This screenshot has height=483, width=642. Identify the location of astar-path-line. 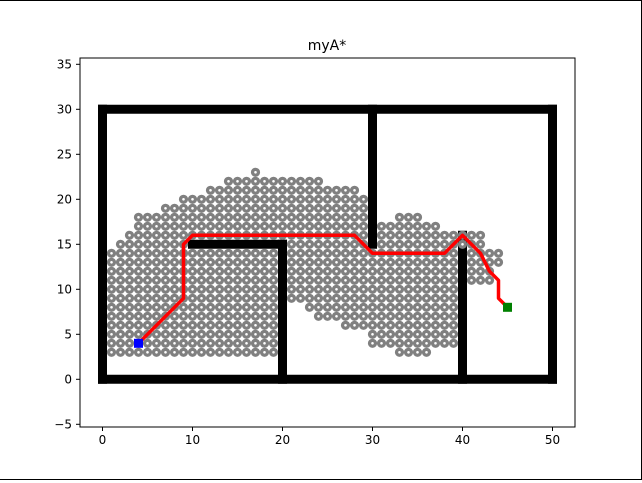
(323, 289).